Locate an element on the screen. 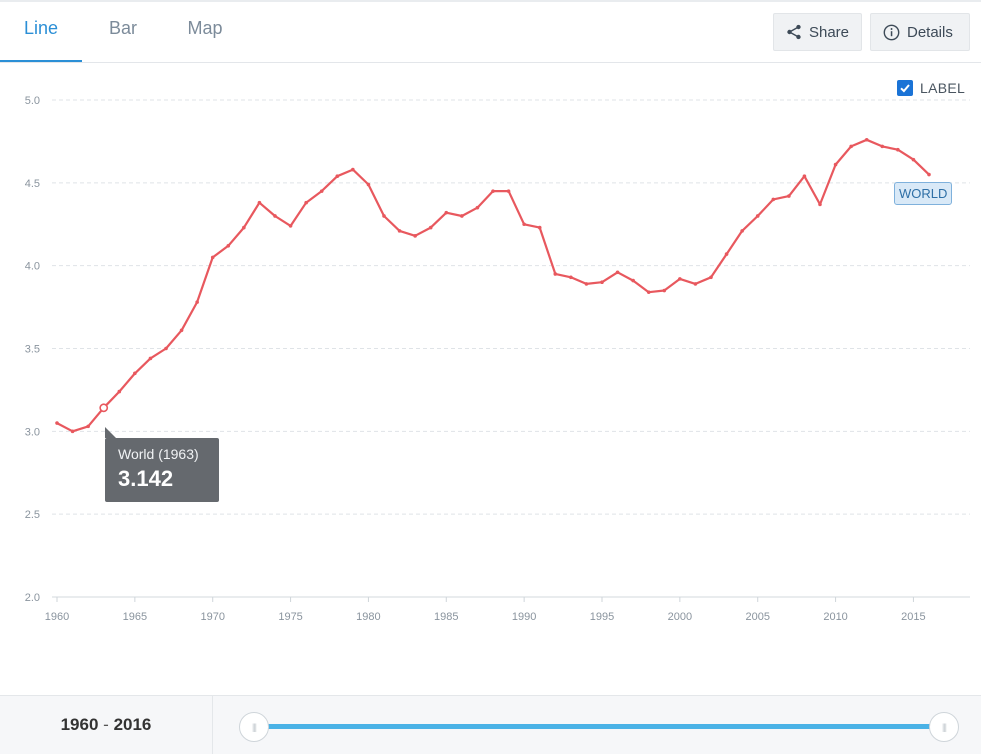 Image resolution: width=981 pixels, height=754 pixels. range-slider-track is located at coordinates (598, 726).